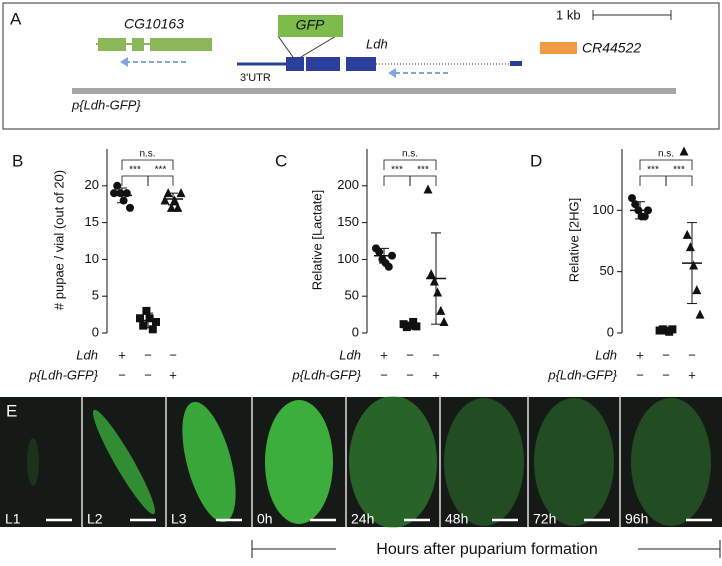 The image size is (722, 566). What do you see at coordinates (154, 24) in the screenshot?
I see `gene-label: CG10163` at bounding box center [154, 24].